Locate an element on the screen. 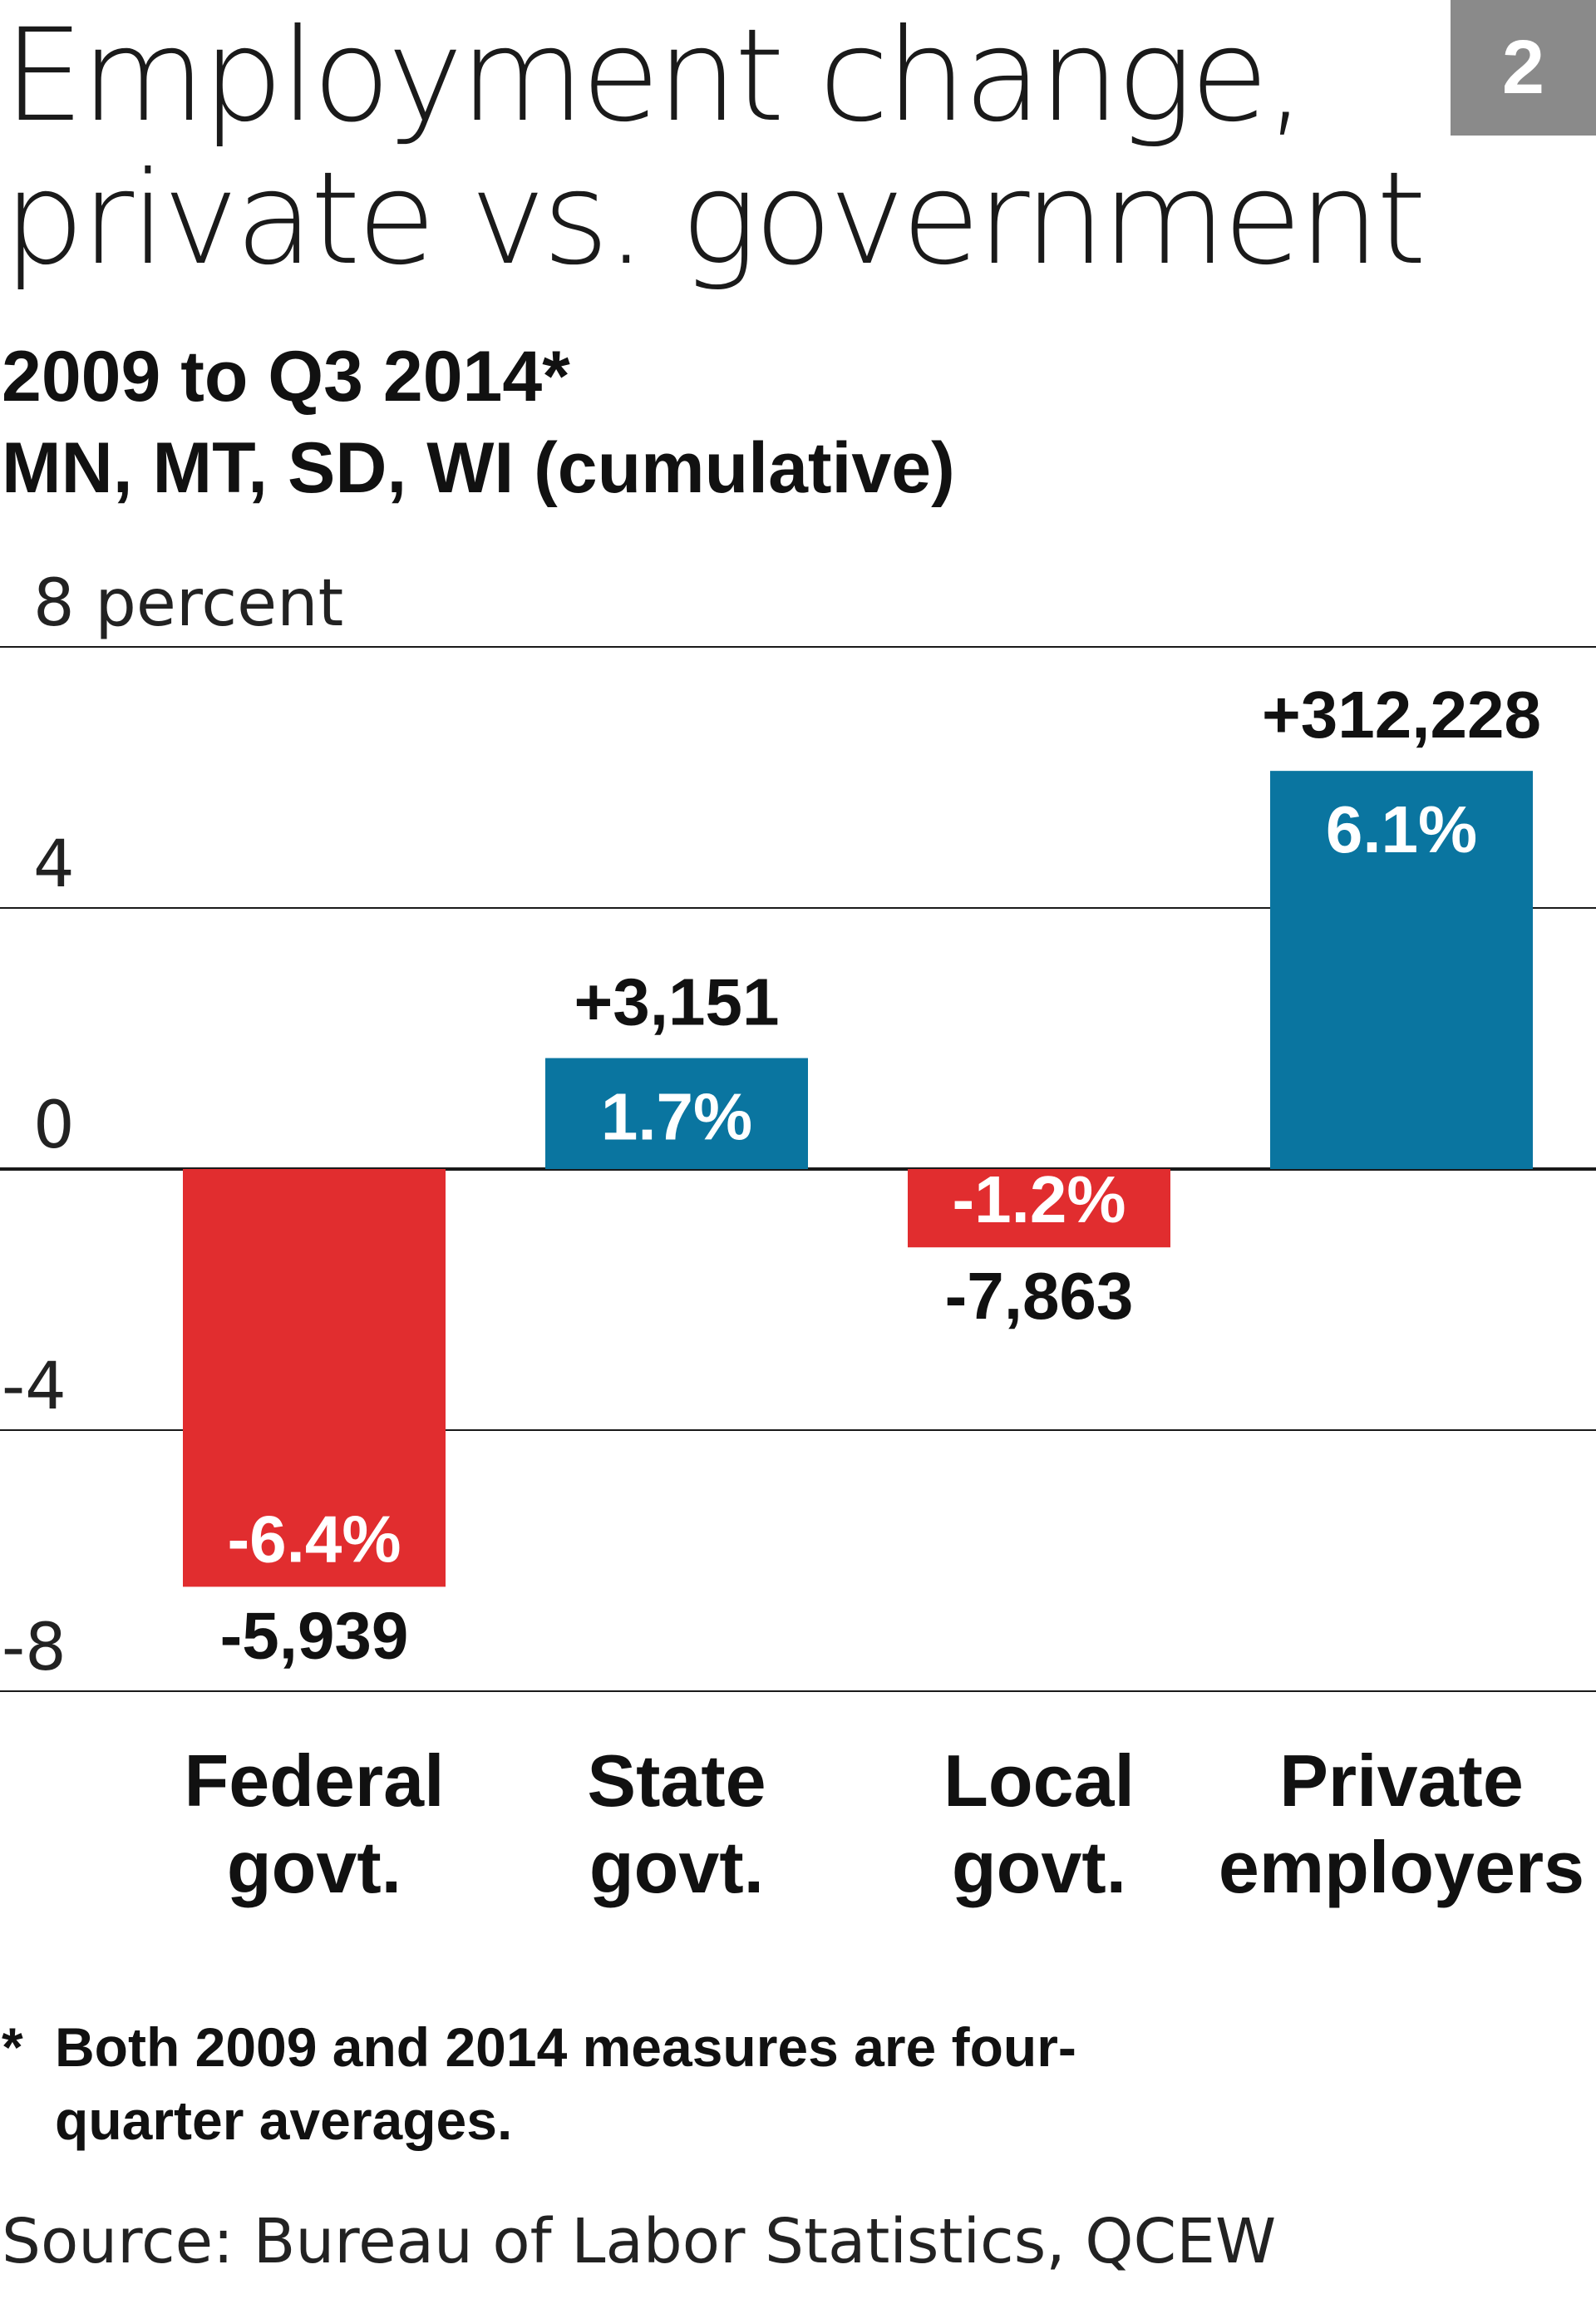 The width and height of the screenshot is (1596, 2299). chart-subtitle-line-1: 2009 to Q3 2014* is located at coordinates (286, 377).